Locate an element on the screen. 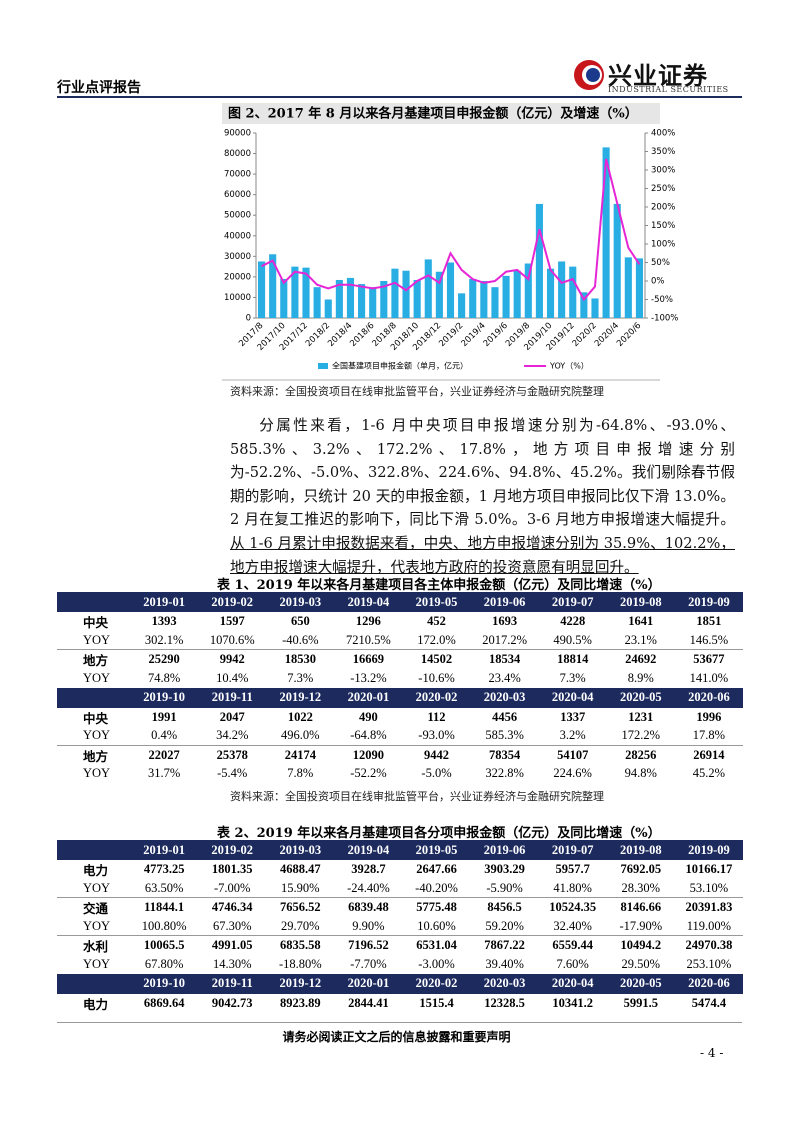 This screenshot has height=1122, width=793. cell: 24692 is located at coordinates (640, 659).